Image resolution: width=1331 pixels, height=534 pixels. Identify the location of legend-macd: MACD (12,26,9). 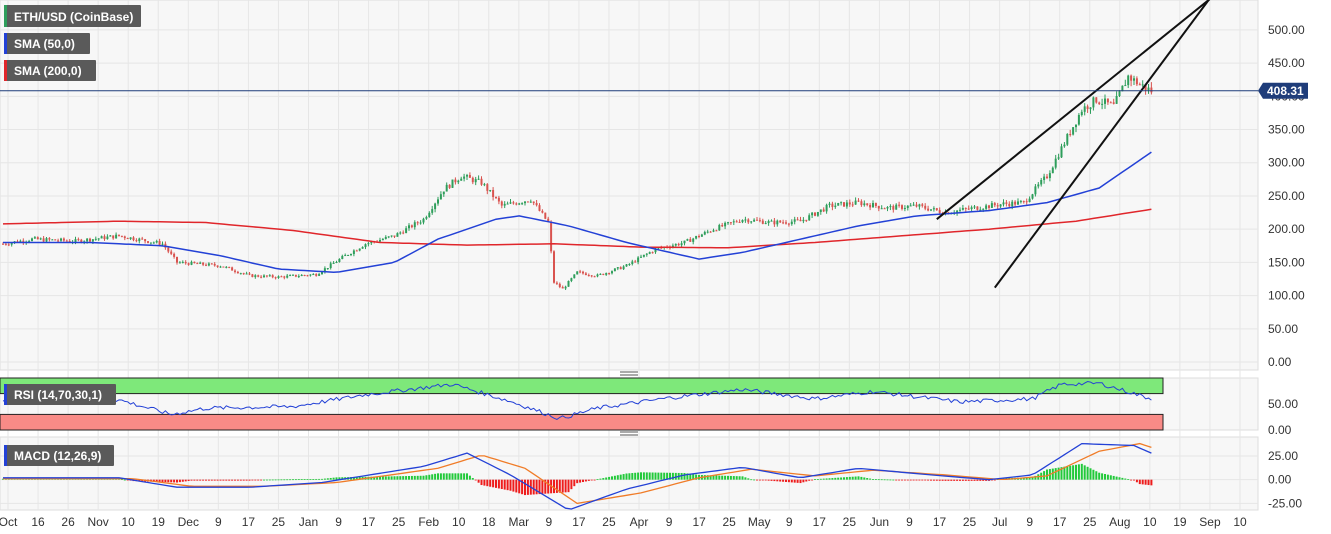
(59, 455).